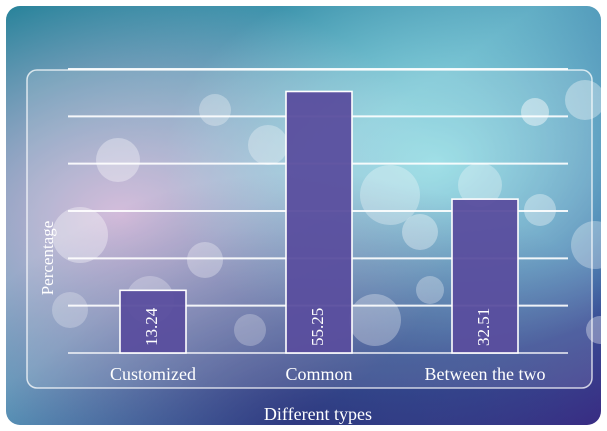 Image resolution: width=607 pixels, height=431 pixels. I want to click on x-axis-label: Different types, so click(318, 414).